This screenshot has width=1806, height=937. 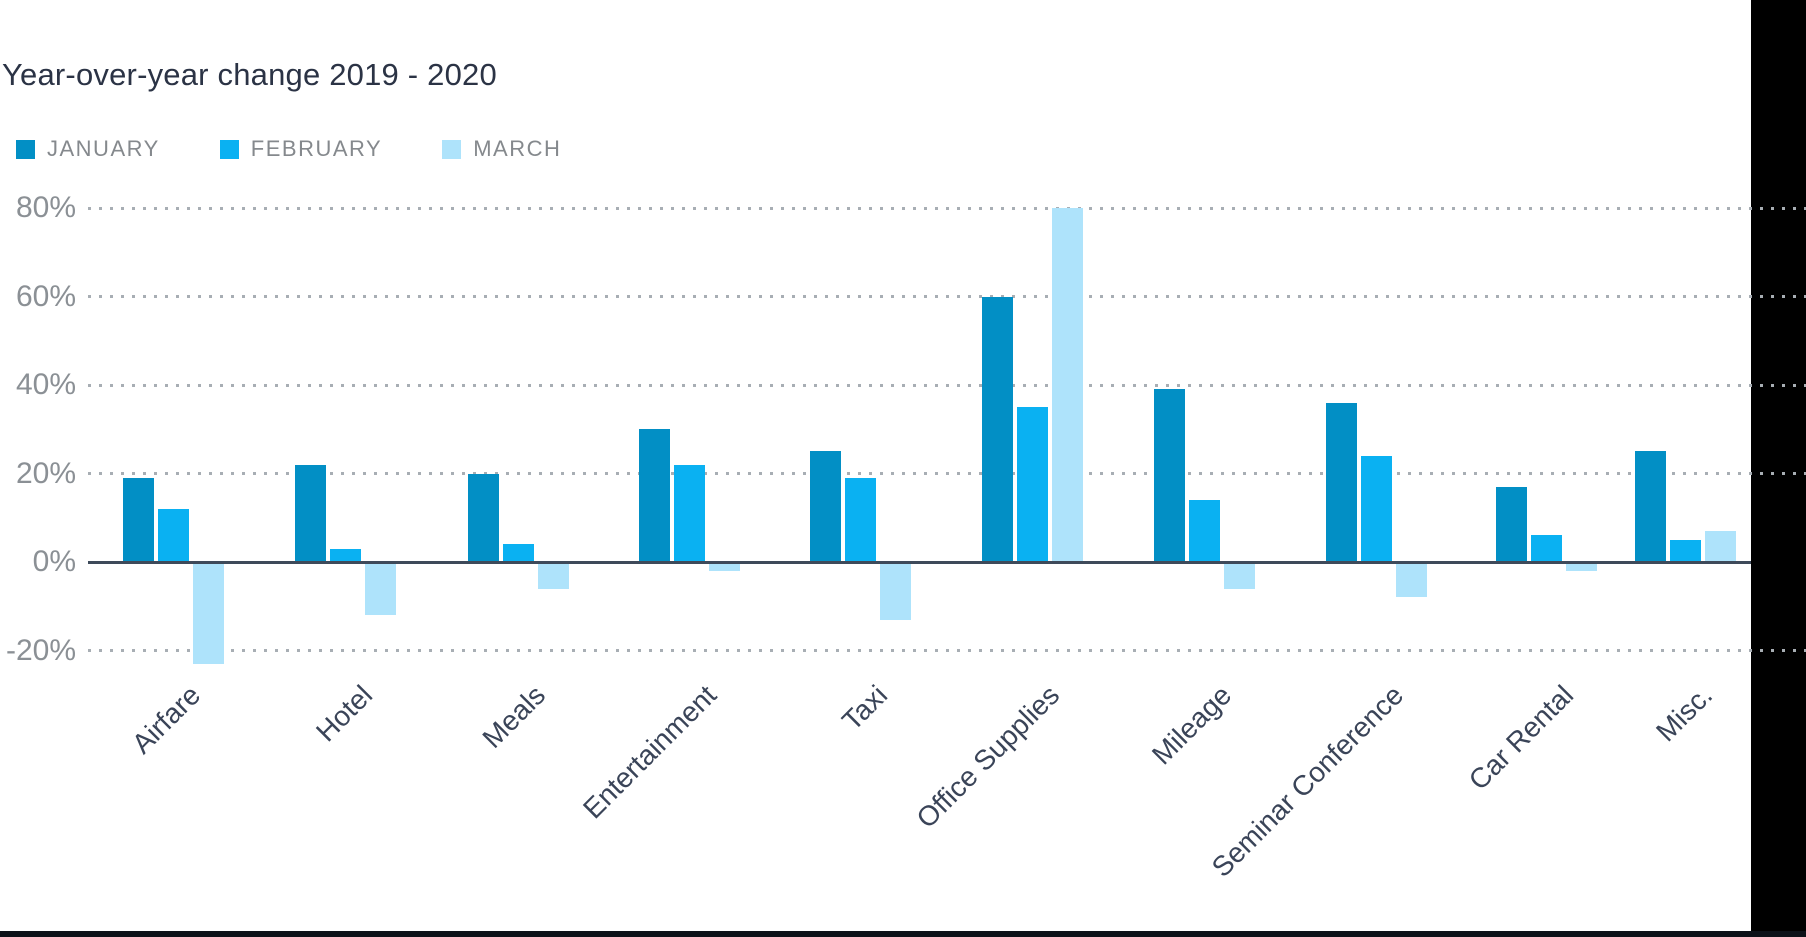 What do you see at coordinates (517, 148) in the screenshot?
I see `legend-label: MARCH` at bounding box center [517, 148].